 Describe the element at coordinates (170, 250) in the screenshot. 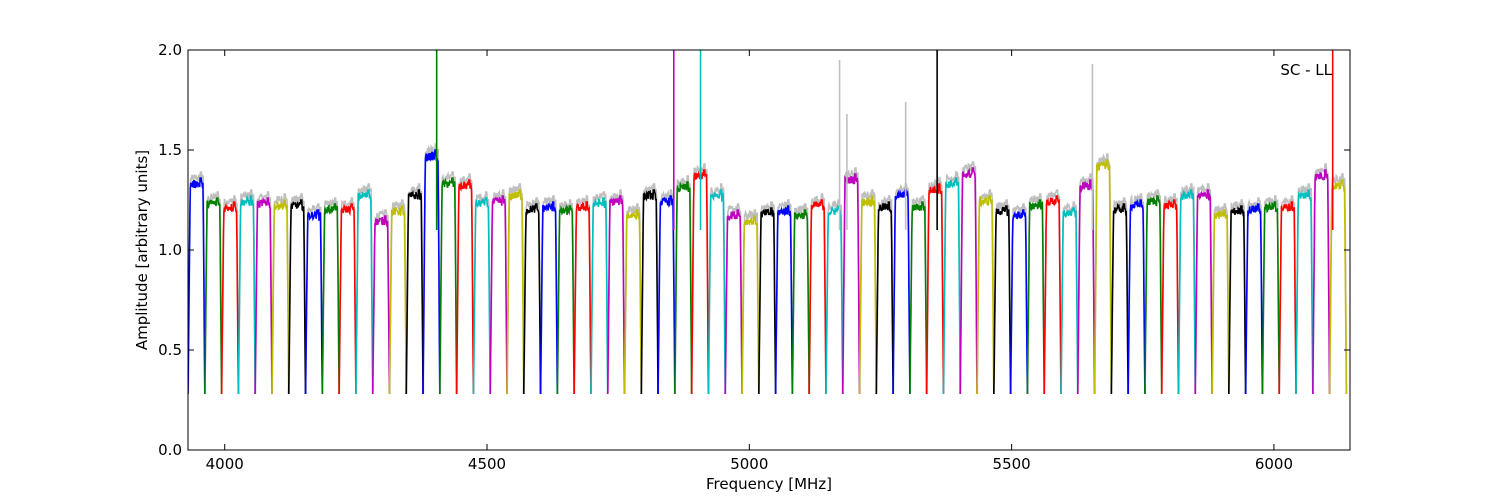

I see `y-tick-label: 1.0` at that location.